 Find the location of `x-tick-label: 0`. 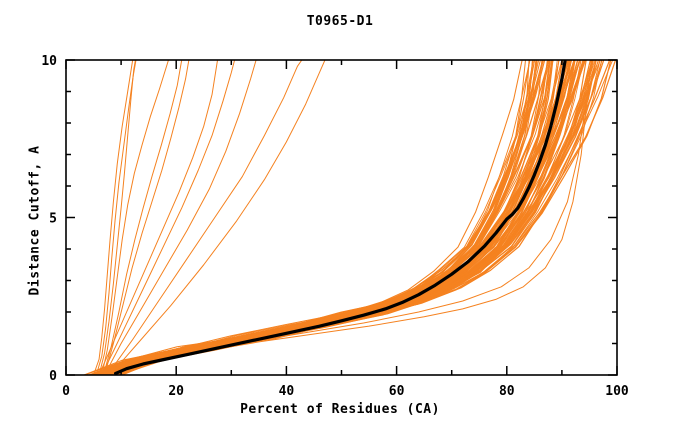

x-tick-label: 0 is located at coordinates (66, 391).